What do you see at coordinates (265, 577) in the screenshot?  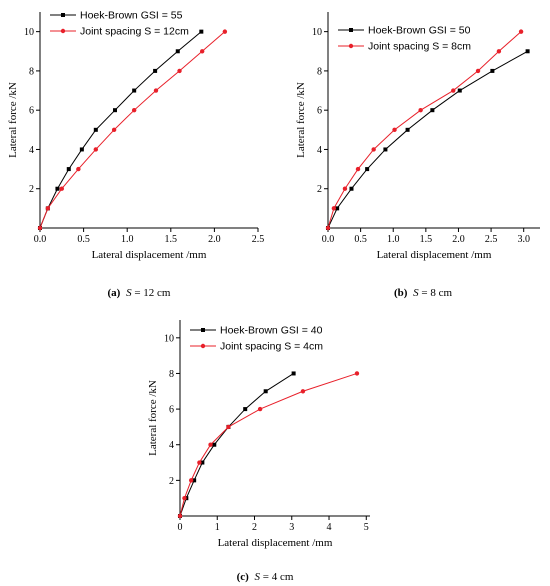 I see `caption-c: (c) S = 4 cm` at bounding box center [265, 577].